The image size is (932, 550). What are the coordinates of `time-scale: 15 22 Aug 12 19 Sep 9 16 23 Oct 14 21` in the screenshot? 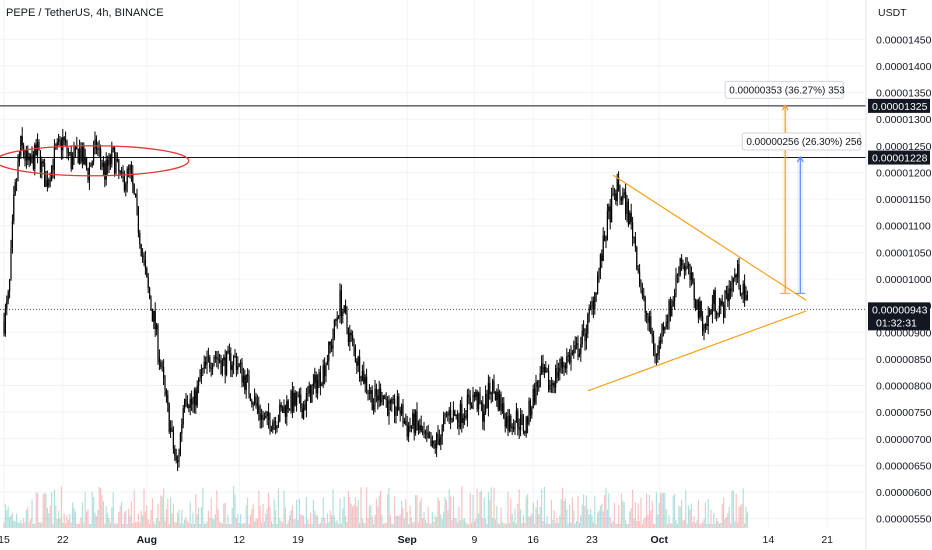 It's located at (416, 540).